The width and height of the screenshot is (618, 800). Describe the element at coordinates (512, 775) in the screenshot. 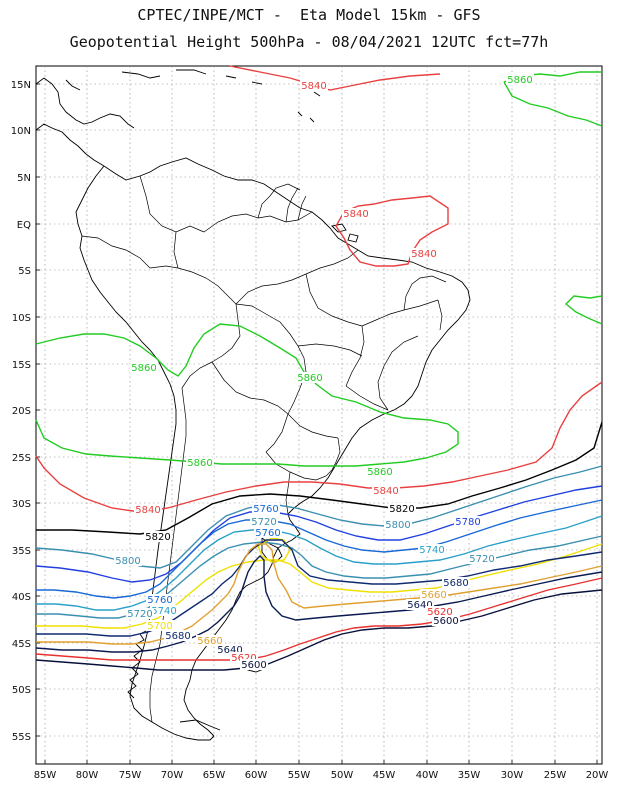

I see `lon-tick-label: 30W` at that location.